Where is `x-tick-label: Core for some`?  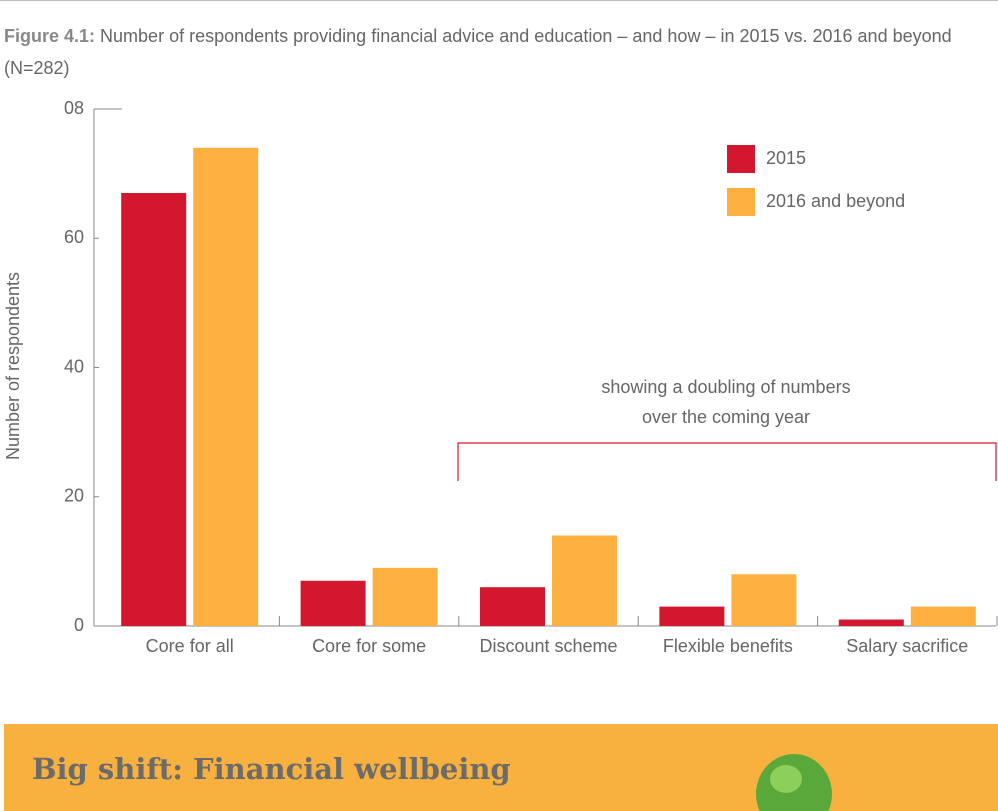 x-tick-label: Core for some is located at coordinates (369, 646).